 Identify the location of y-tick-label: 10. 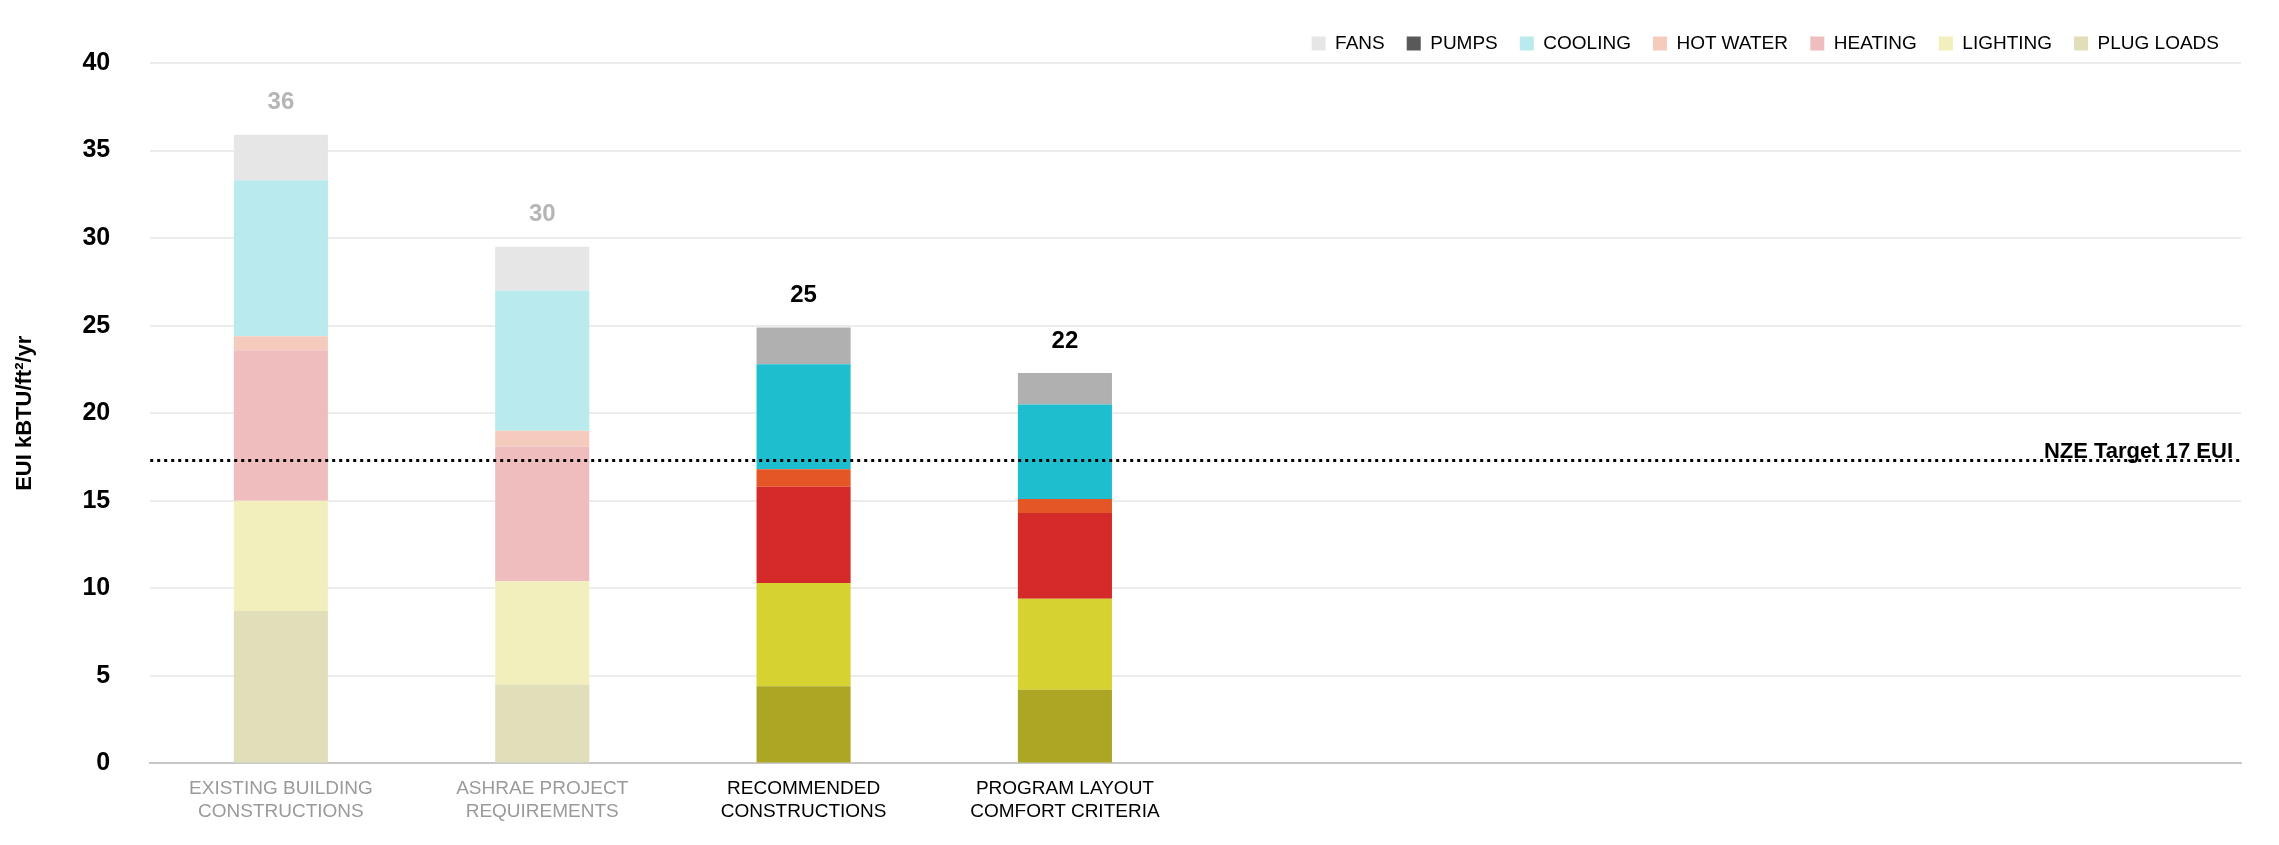
(96, 586).